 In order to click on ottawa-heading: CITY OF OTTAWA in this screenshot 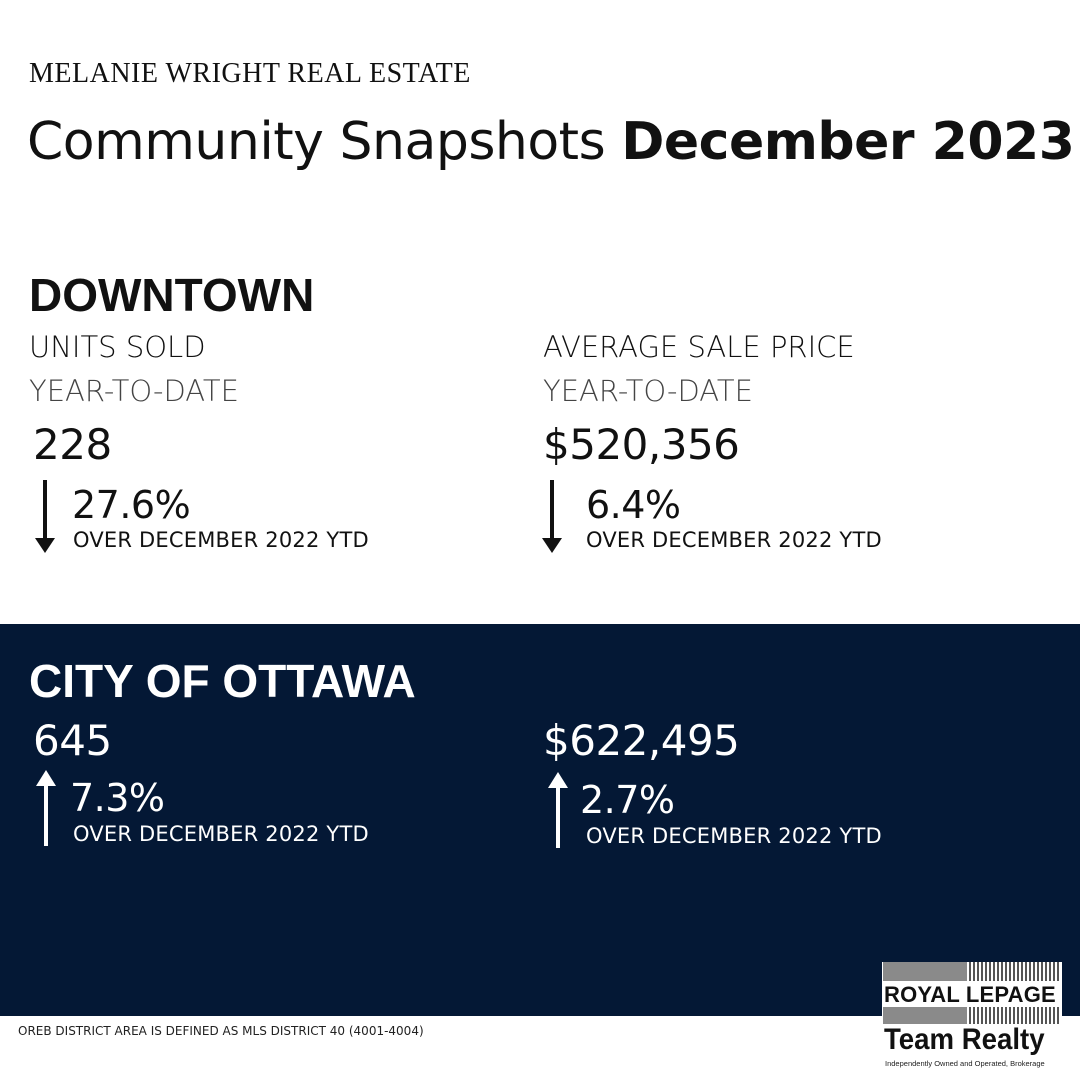, I will do `click(222, 681)`.